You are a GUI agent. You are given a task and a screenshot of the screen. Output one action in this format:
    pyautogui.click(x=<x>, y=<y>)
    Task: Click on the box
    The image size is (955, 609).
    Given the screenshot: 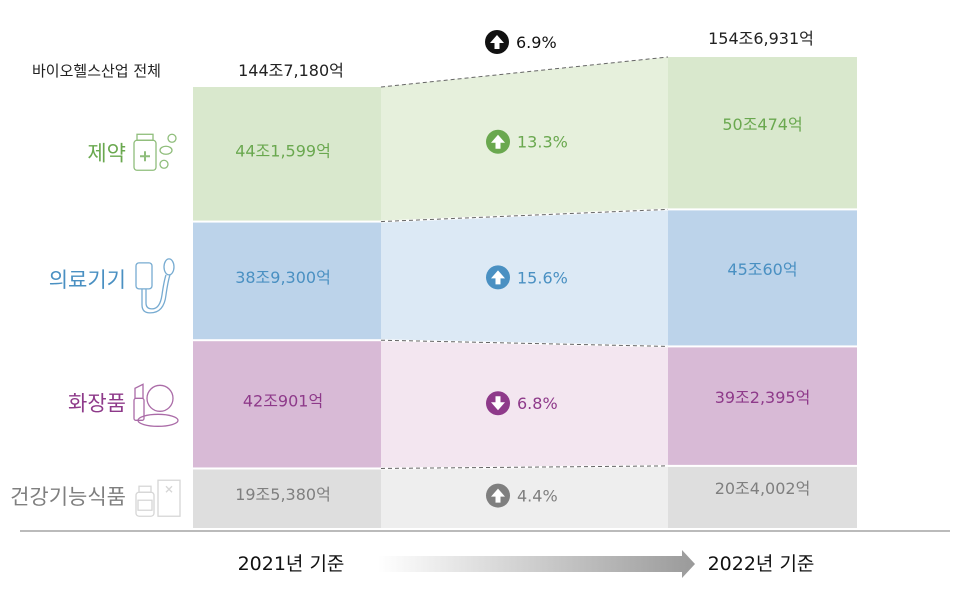 What is the action you would take?
    pyautogui.click(x=169, y=498)
    